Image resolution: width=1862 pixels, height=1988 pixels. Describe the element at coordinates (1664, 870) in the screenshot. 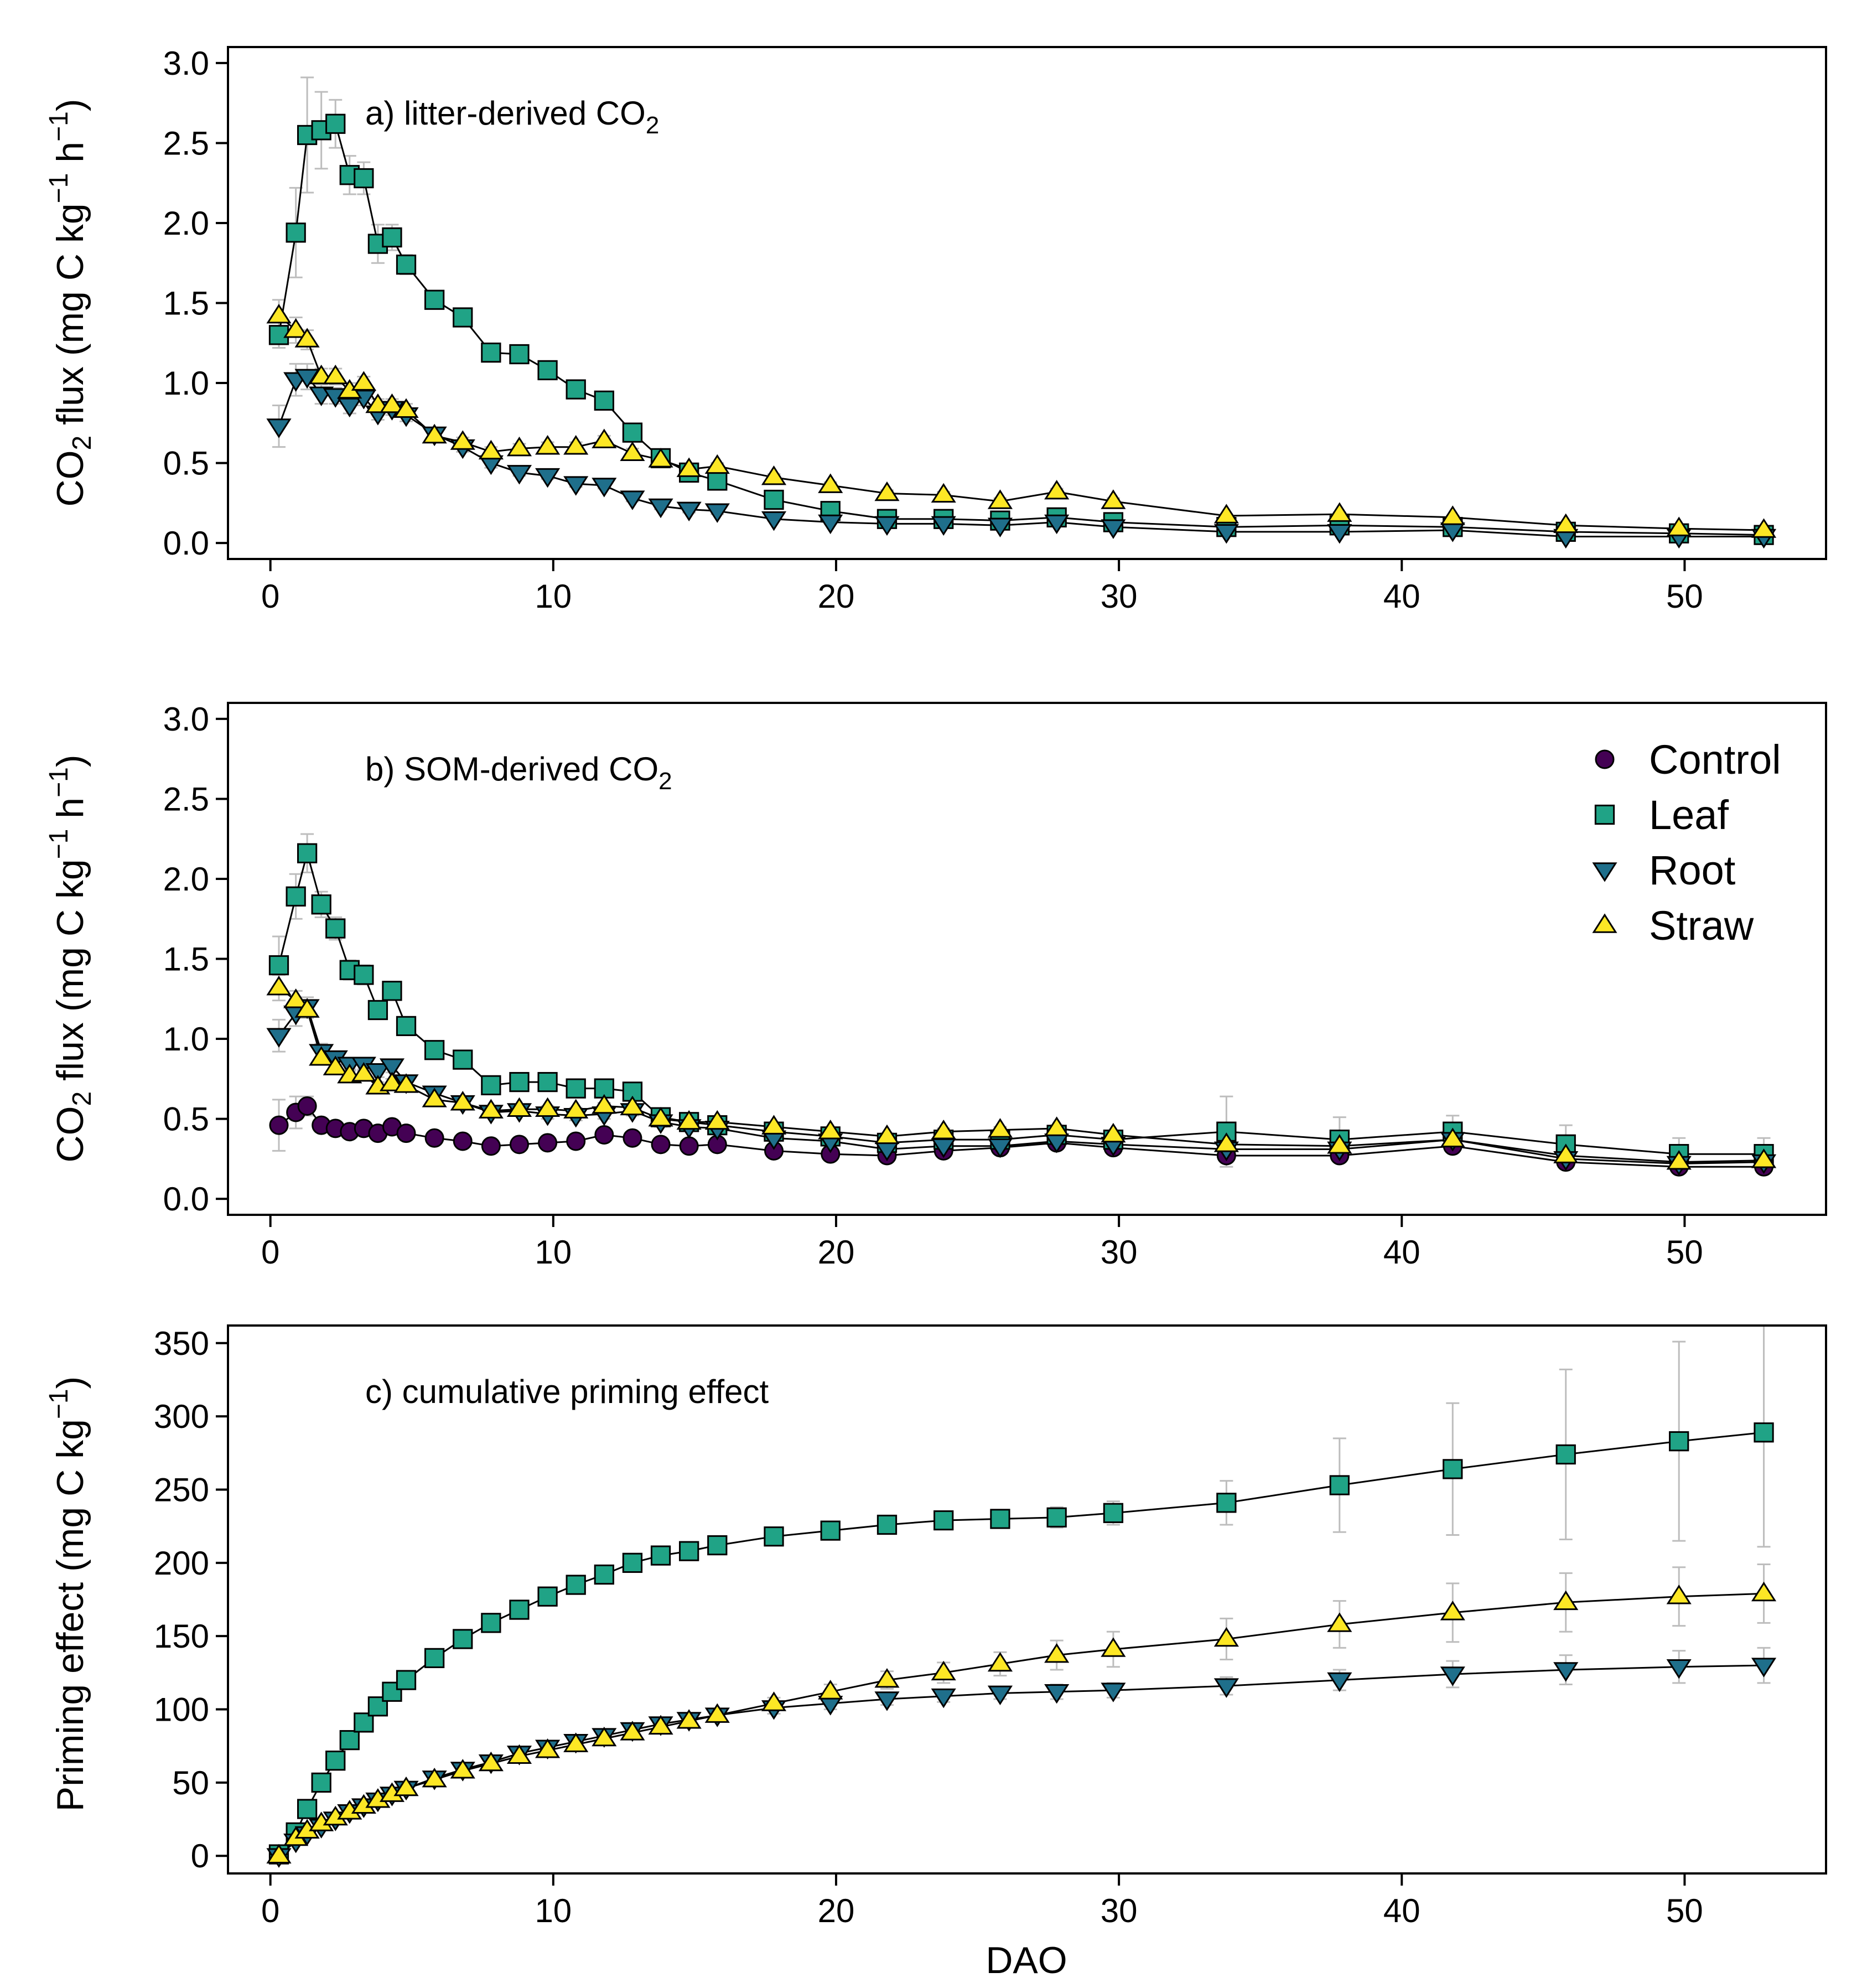

I see `legend-entry-root: Root` at that location.